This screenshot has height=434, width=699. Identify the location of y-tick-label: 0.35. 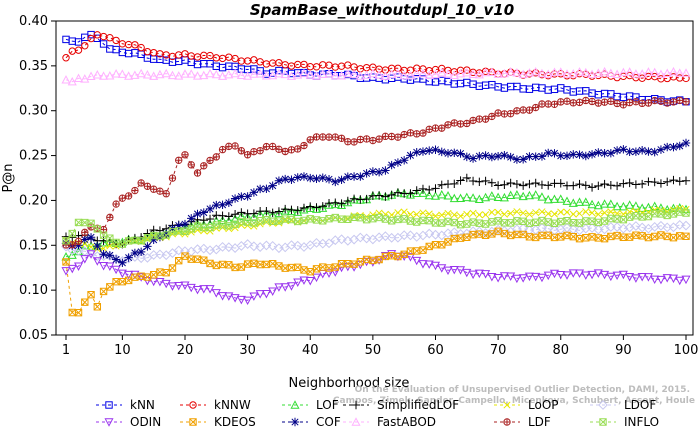
(33, 66).